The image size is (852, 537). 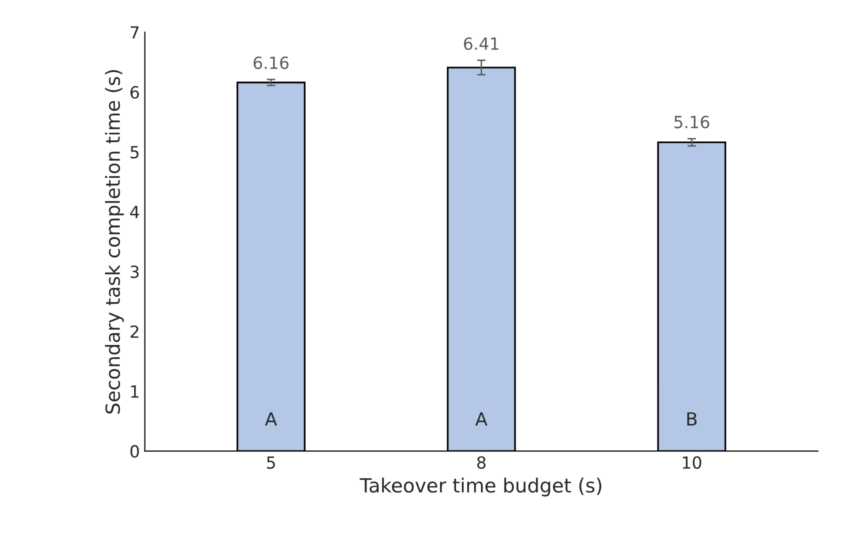 I want to click on y-axis-title: Secondary task completion time (s), so click(x=114, y=242).